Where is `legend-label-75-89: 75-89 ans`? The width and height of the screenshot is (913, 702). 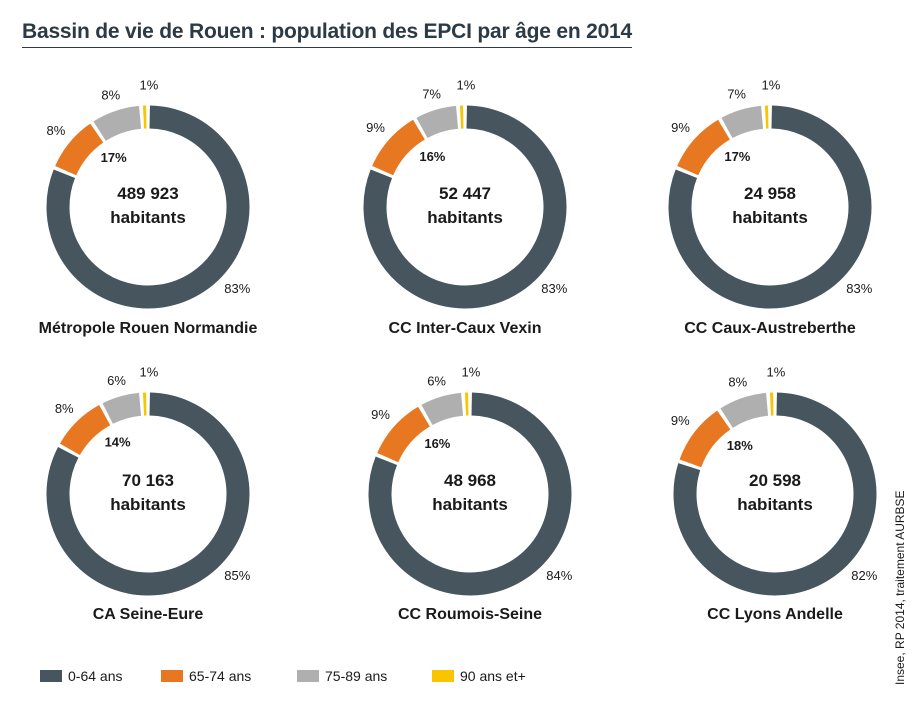
legend-label-75-89: 75-89 ans is located at coordinates (356, 676).